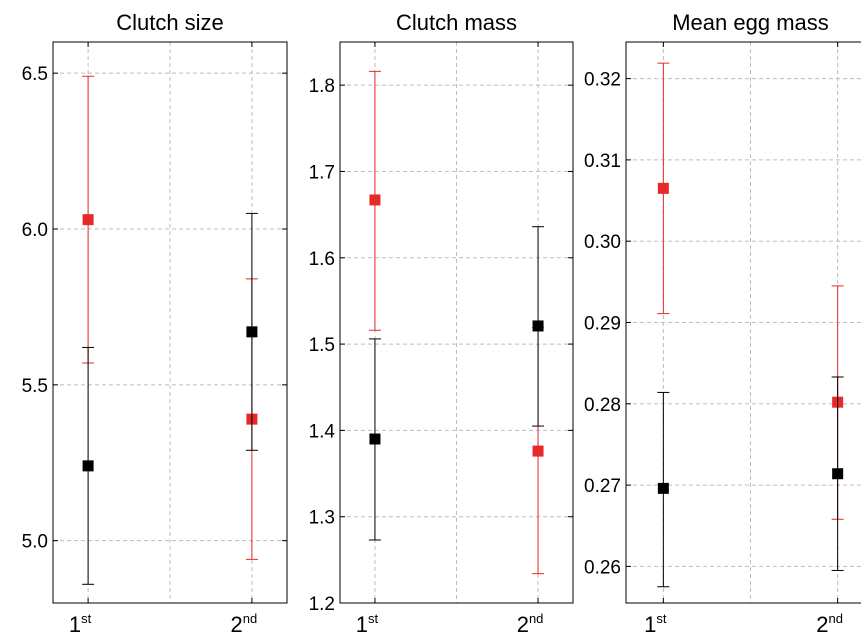 This screenshot has width=861, height=636. I want to click on panel-title: Mean egg mass, so click(750, 22).